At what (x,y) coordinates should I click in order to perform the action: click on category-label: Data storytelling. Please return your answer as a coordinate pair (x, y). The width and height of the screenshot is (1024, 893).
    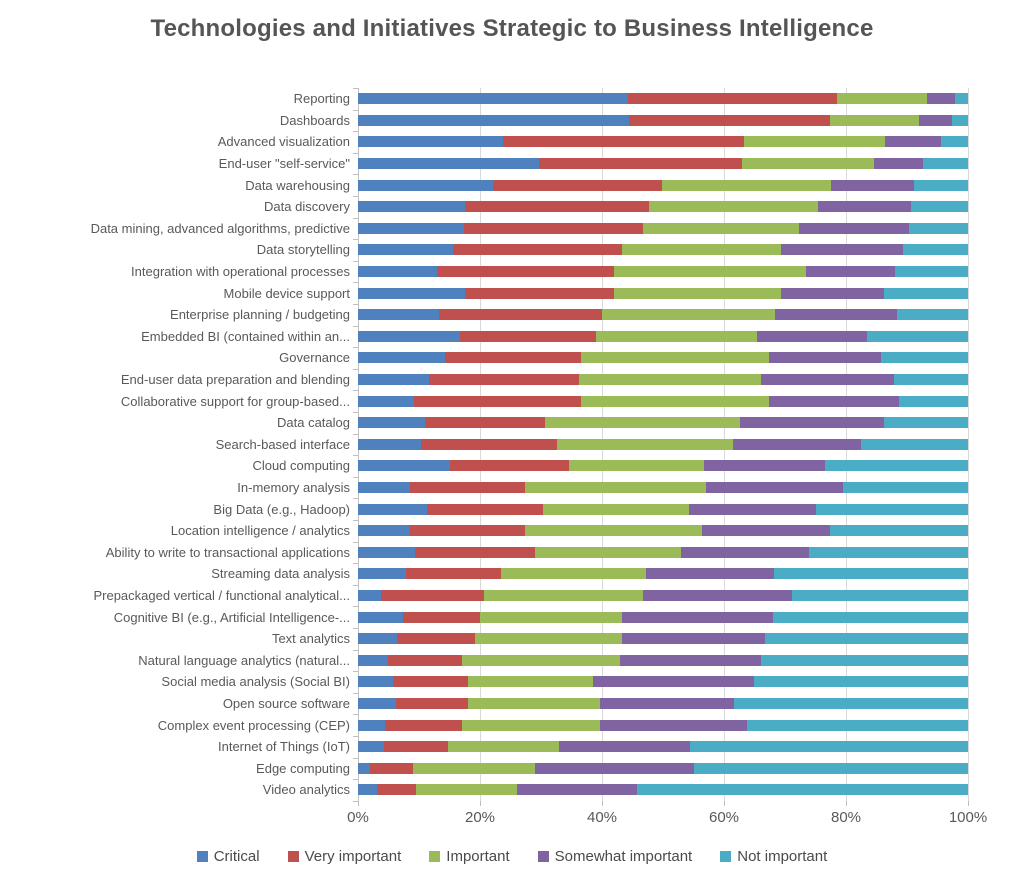
    Looking at the image, I should click on (303, 250).